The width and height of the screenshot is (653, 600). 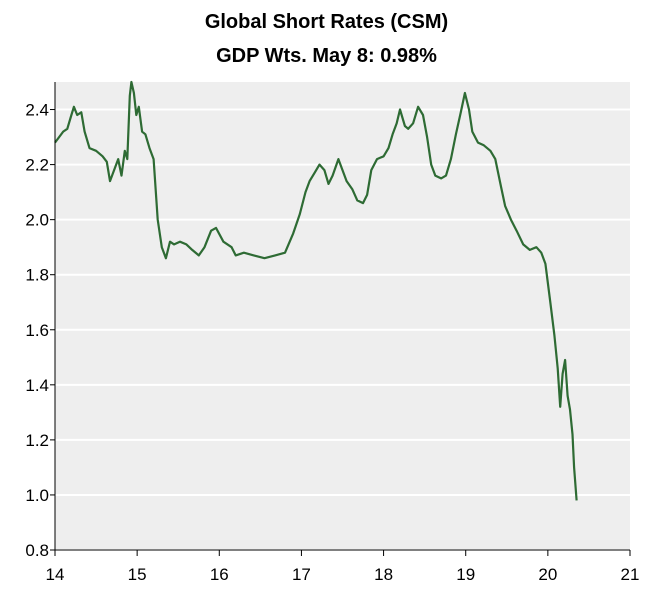 I want to click on y-tick-label: 1.6, so click(x=37, y=330).